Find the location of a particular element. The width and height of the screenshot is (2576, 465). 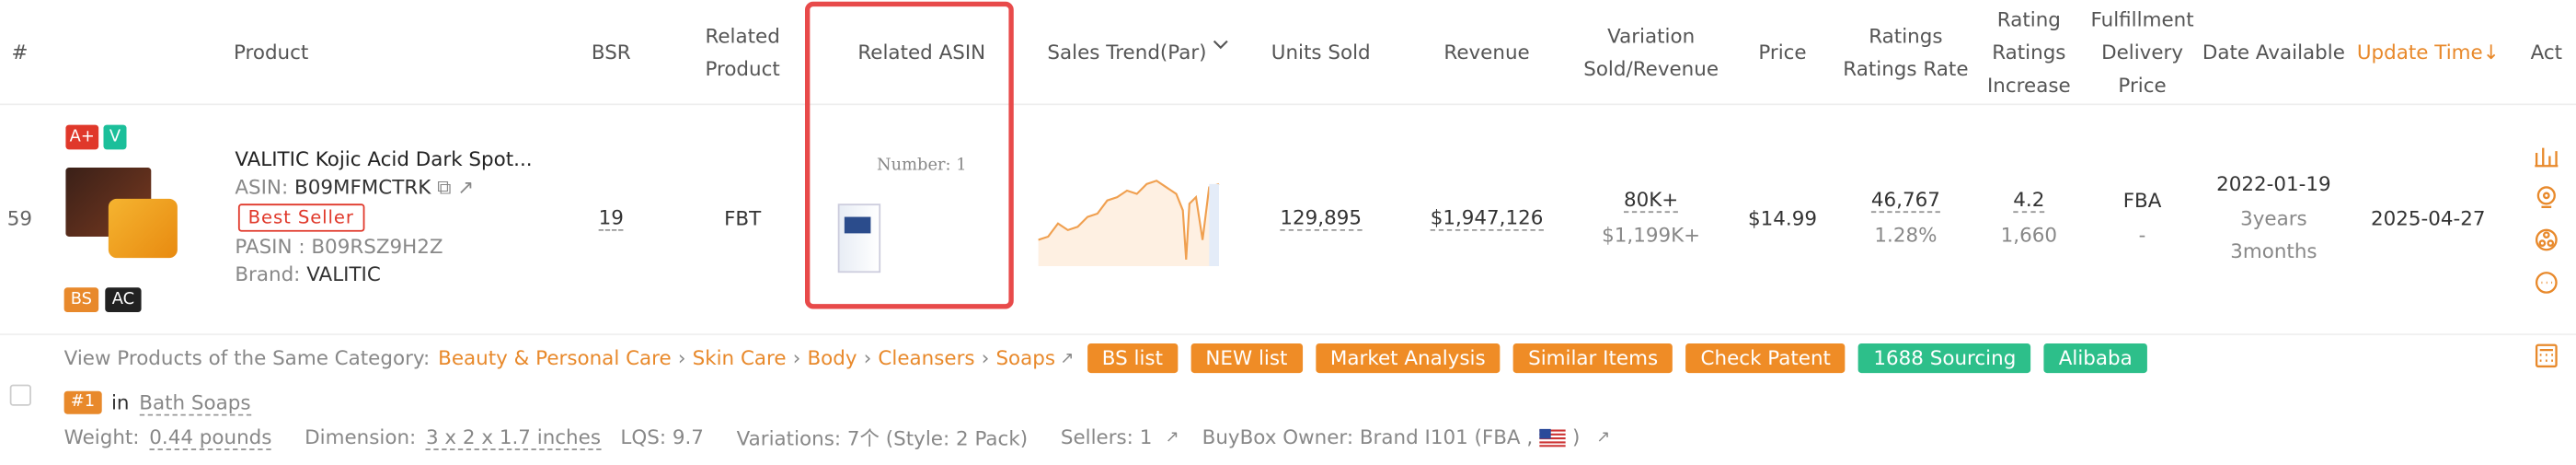

text: in is located at coordinates (120, 402).